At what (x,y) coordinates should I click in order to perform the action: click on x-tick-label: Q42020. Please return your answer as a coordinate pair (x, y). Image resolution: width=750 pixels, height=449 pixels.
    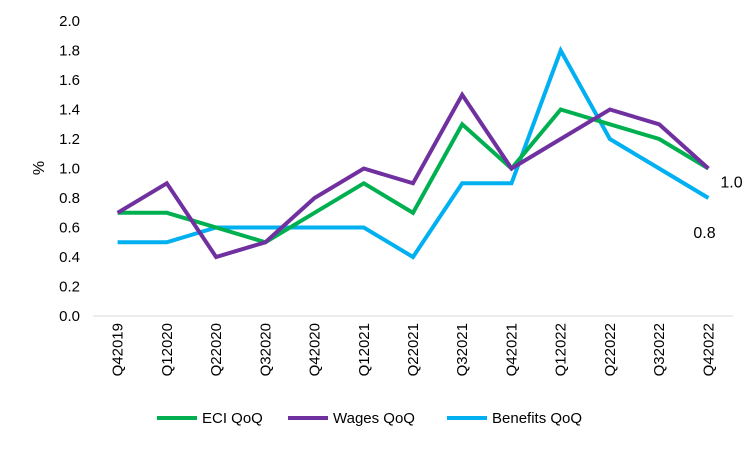
    Looking at the image, I should click on (315, 349).